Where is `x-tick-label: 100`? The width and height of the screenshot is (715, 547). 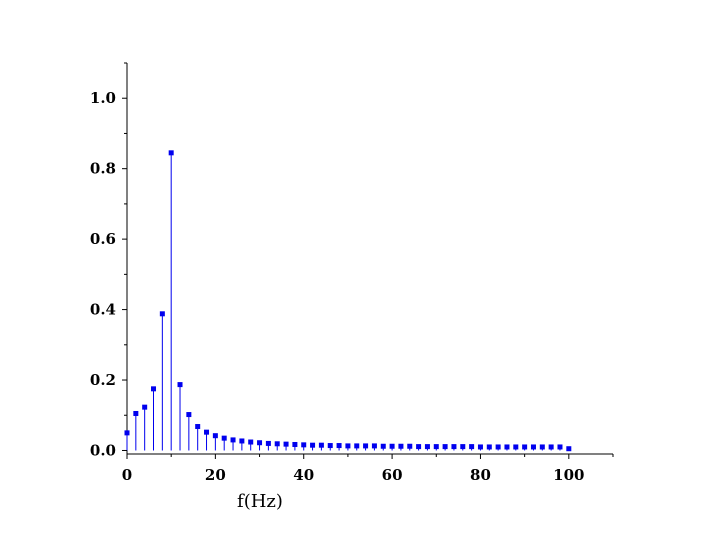 x-tick-label: 100 is located at coordinates (568, 475).